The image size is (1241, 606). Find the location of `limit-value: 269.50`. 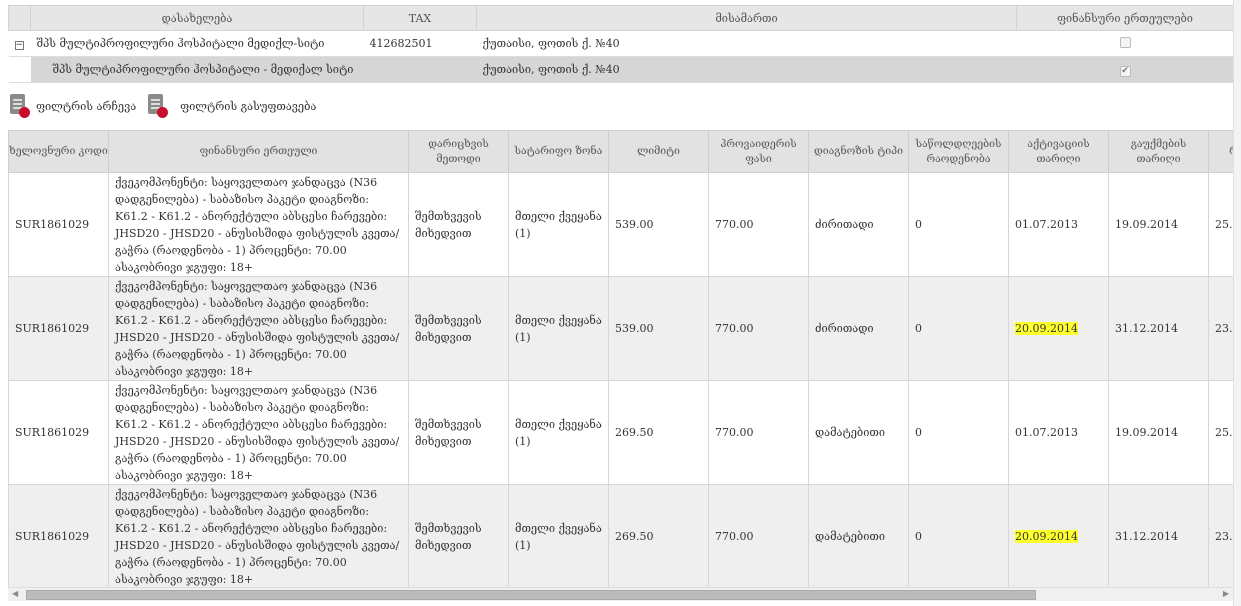

limit-value: 269.50 is located at coordinates (634, 536).